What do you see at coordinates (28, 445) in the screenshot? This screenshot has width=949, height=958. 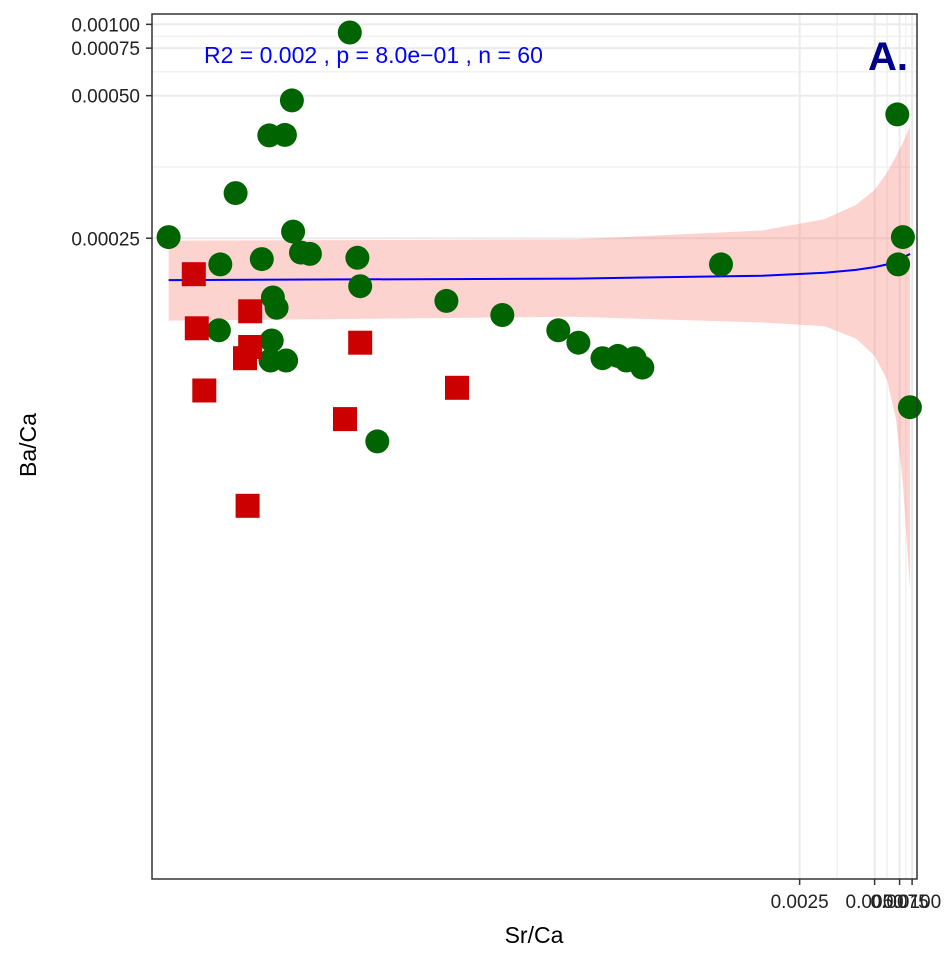 I see `y-axis-title: Ba/Ca` at bounding box center [28, 445].